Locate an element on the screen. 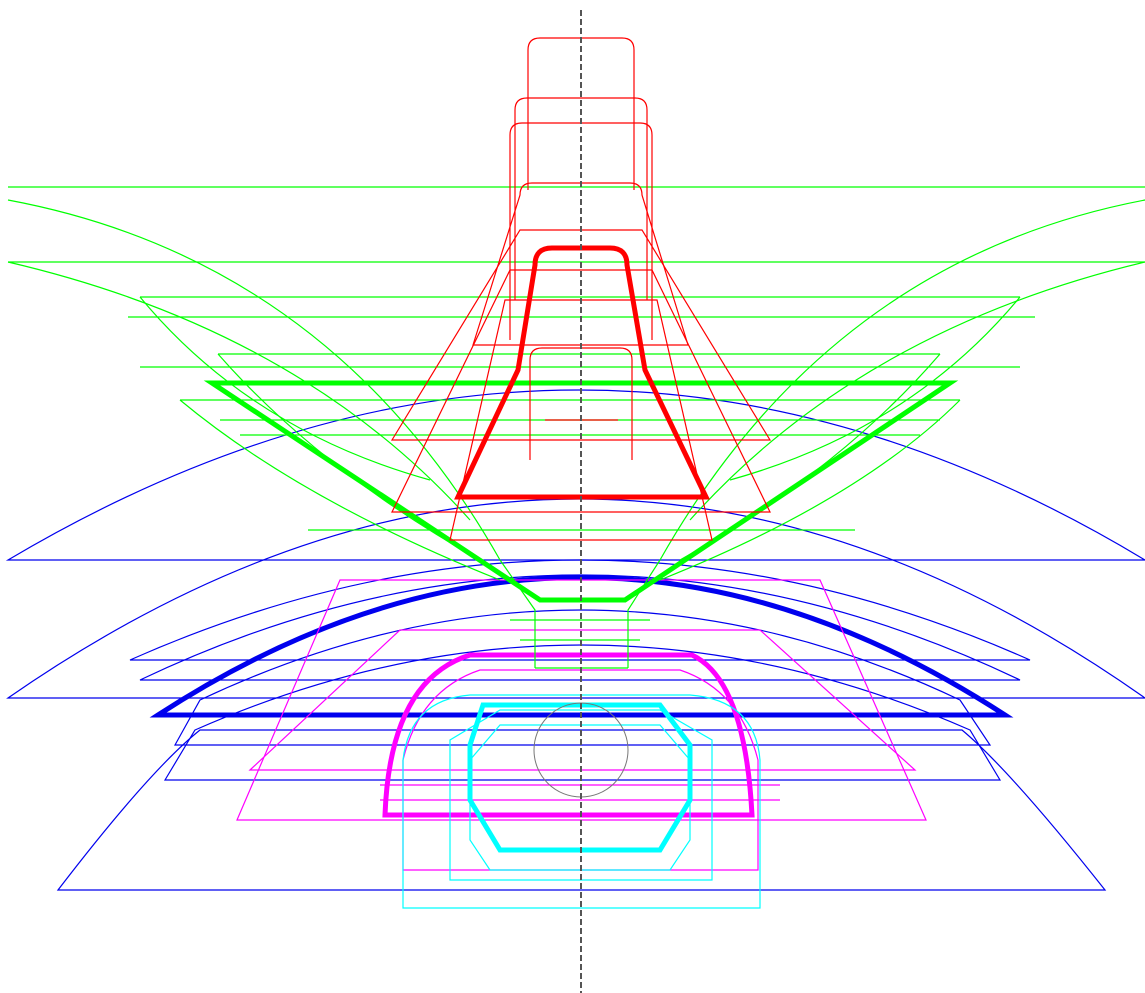  magenta-main is located at coordinates (568, 735).